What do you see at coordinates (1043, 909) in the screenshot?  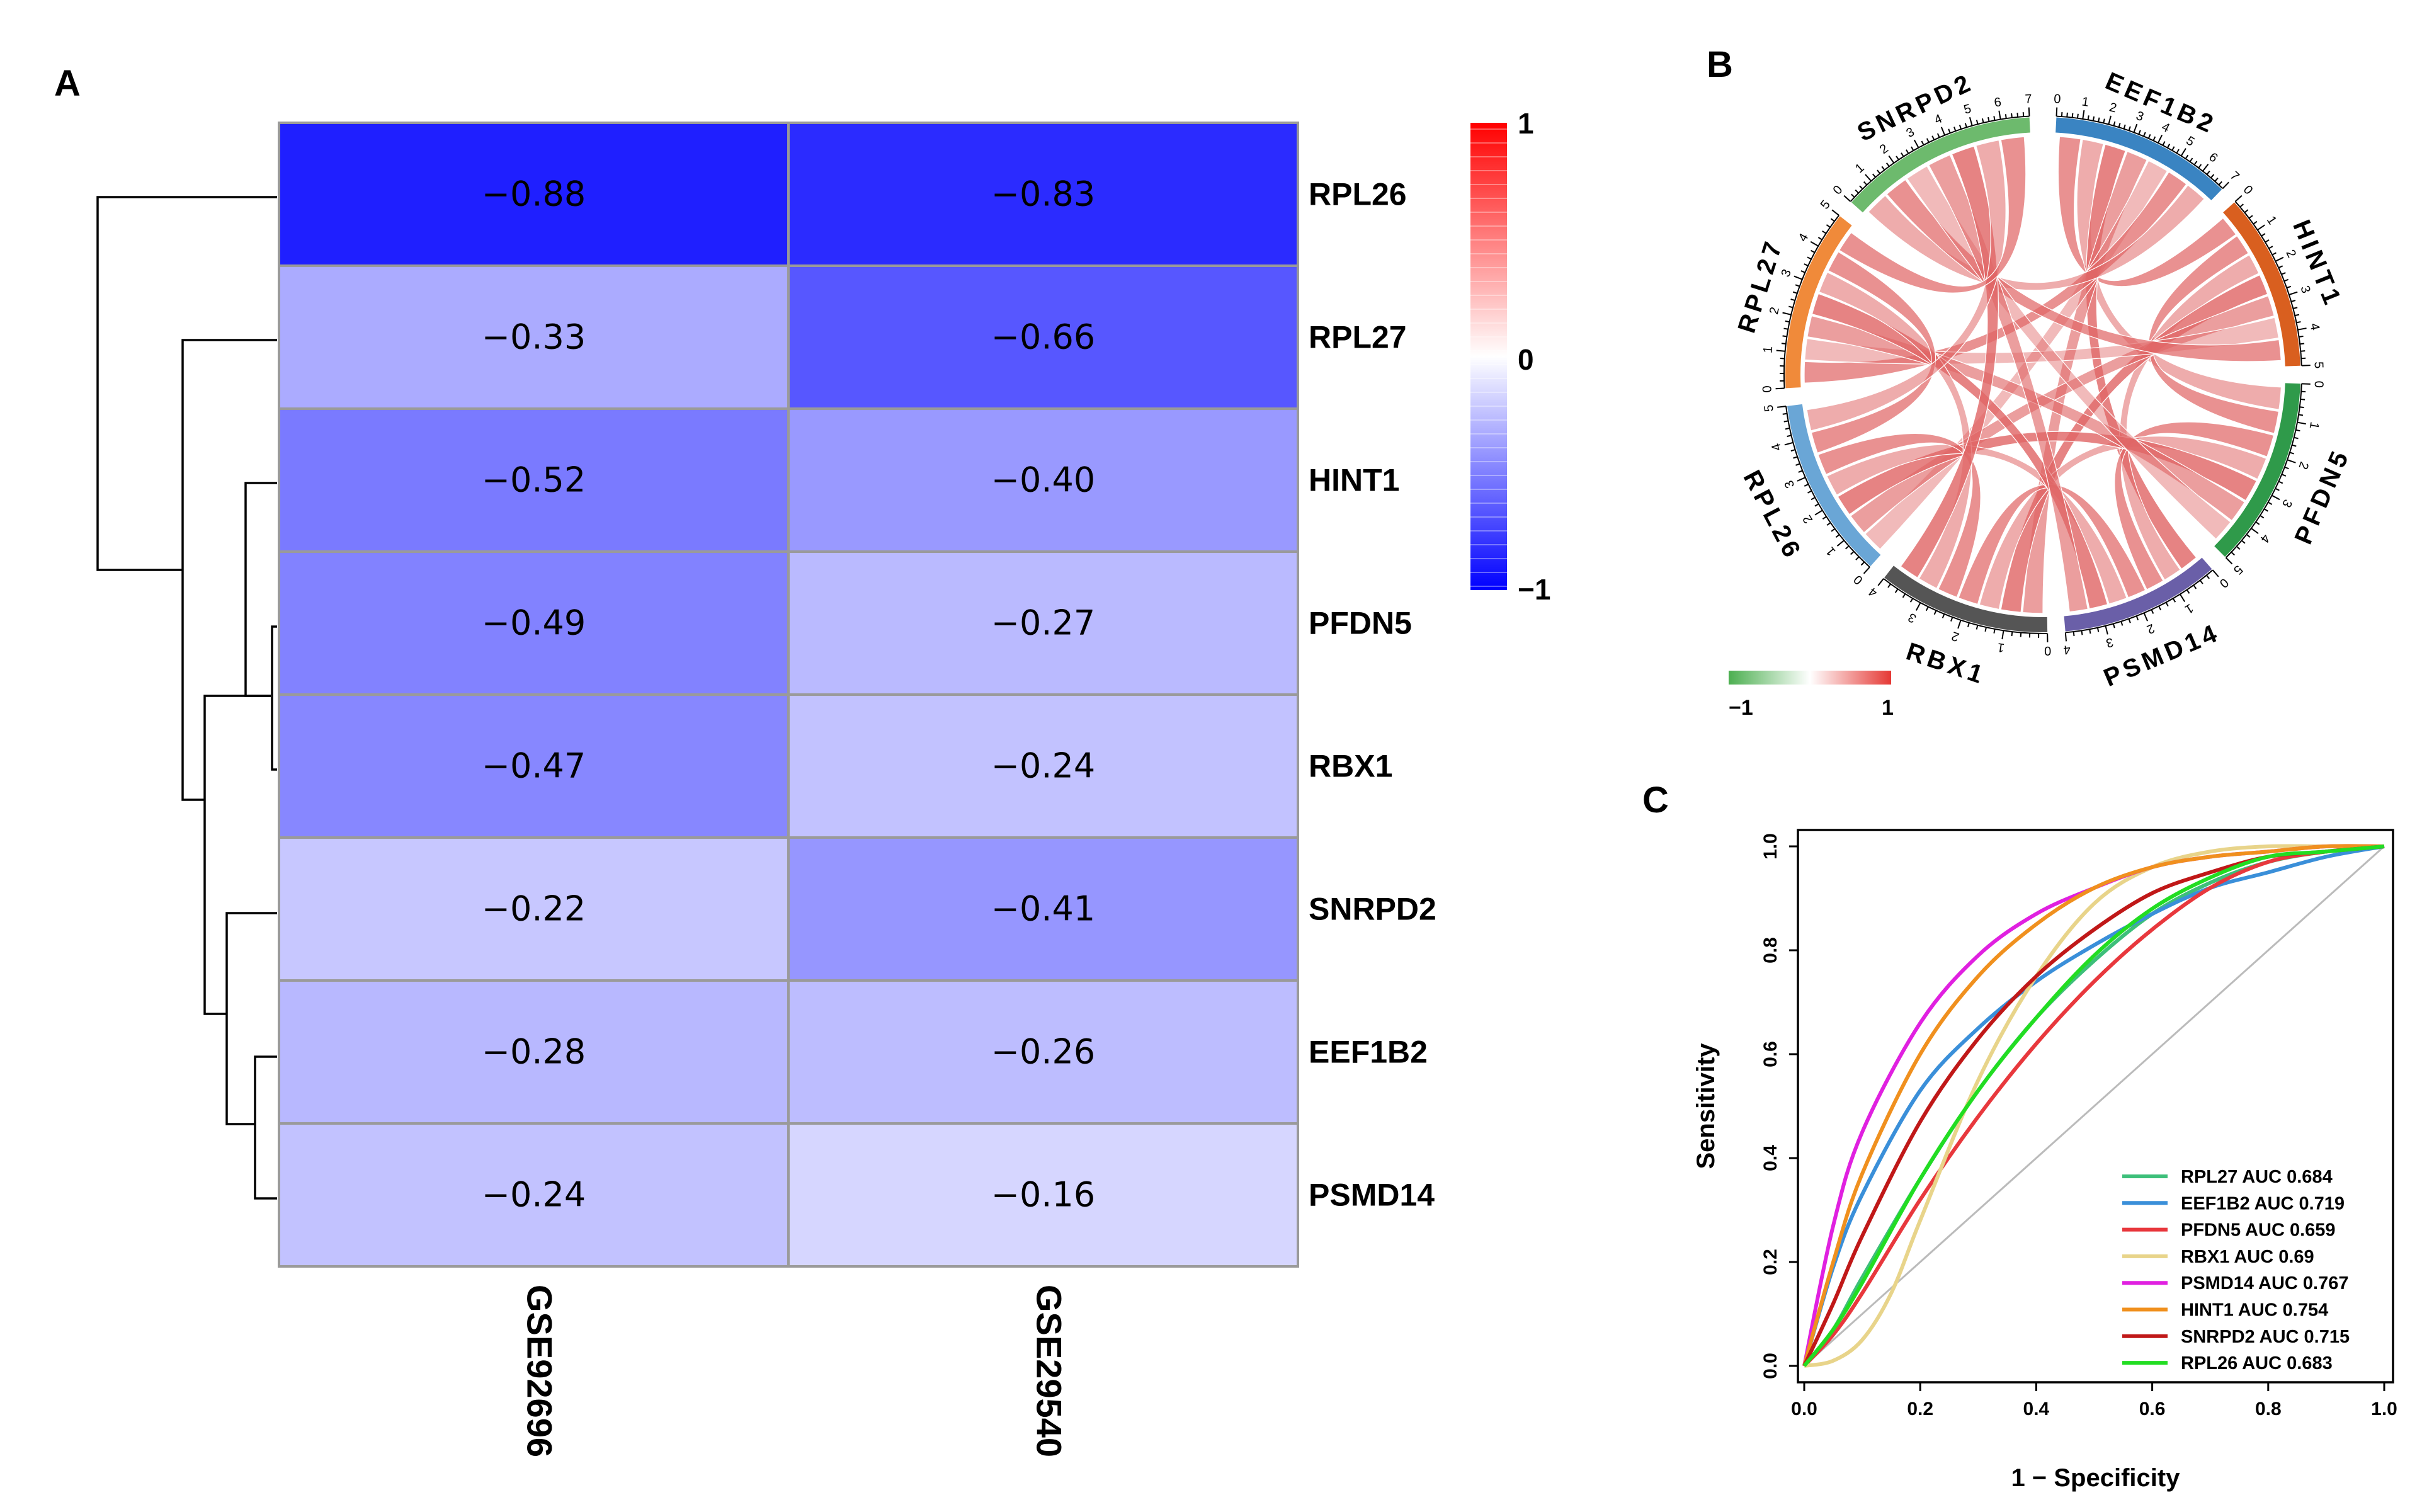 I see `heatmap-cell-value: −0.41` at bounding box center [1043, 909].